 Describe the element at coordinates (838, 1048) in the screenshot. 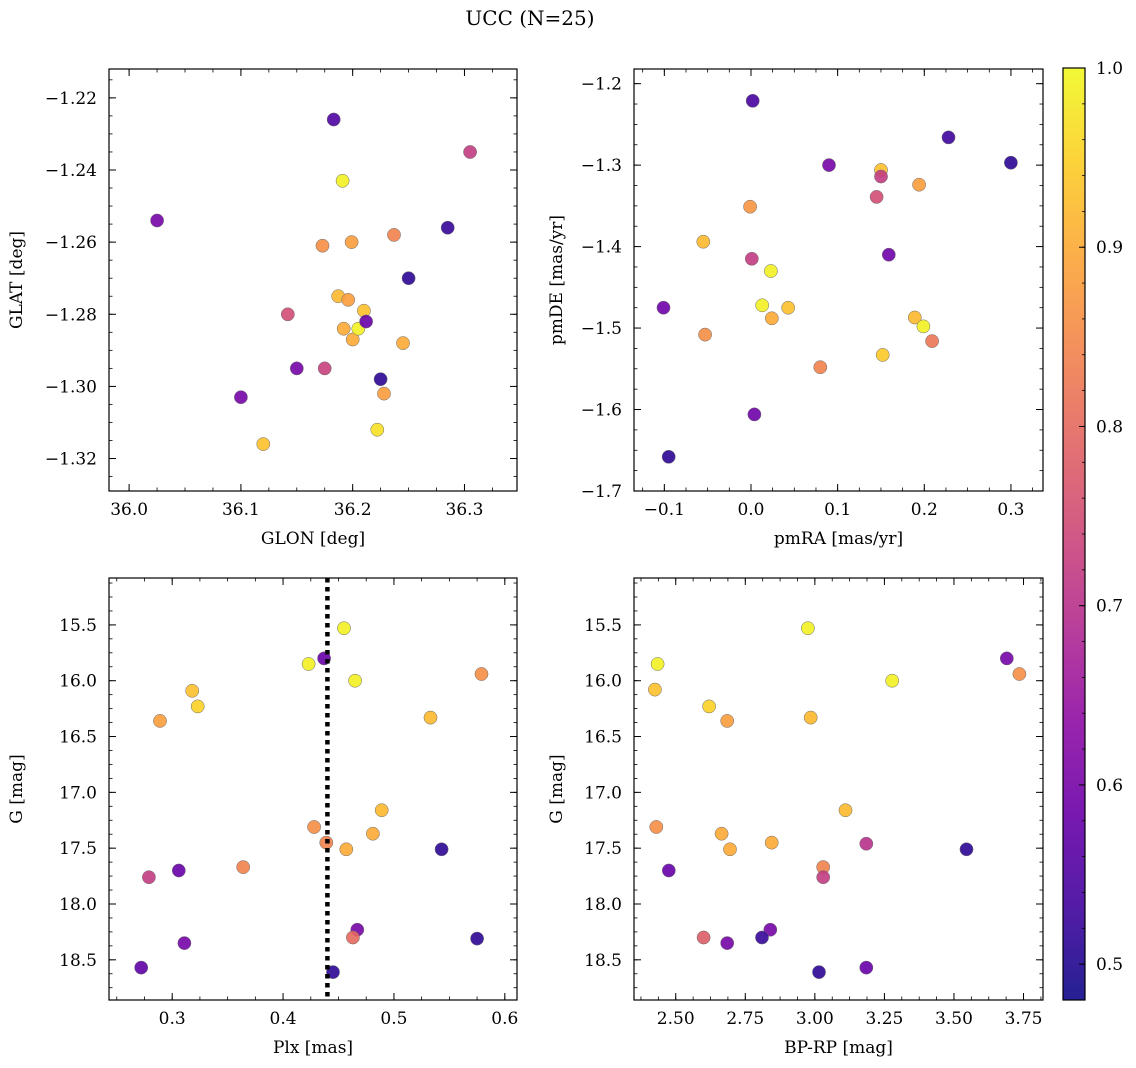

I see `x-axis-label: BP-RP [mag]` at that location.